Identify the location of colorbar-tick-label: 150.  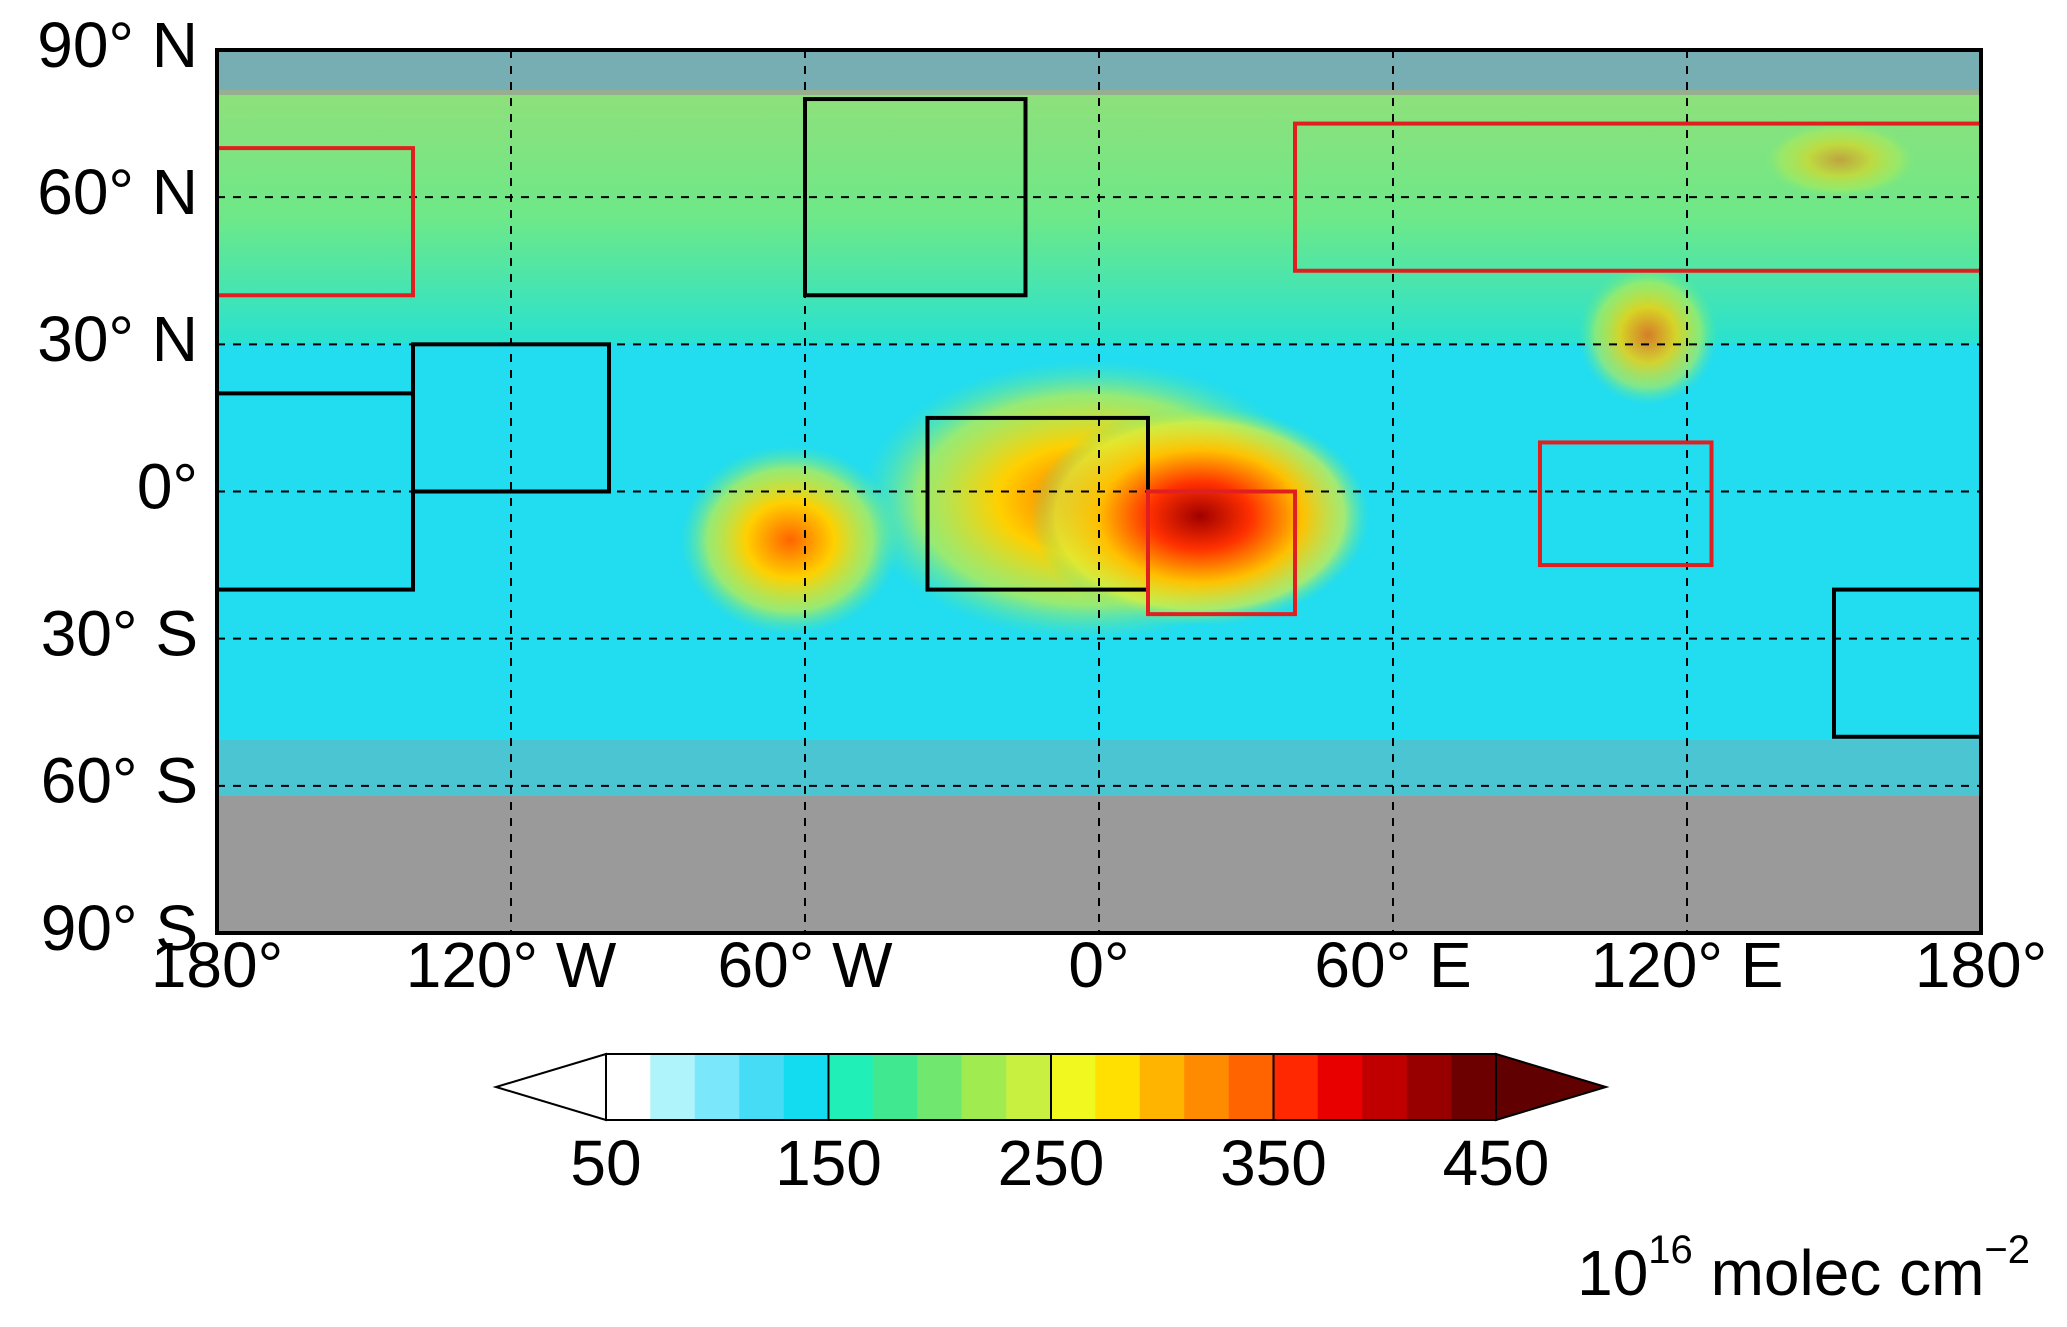
(828, 1163).